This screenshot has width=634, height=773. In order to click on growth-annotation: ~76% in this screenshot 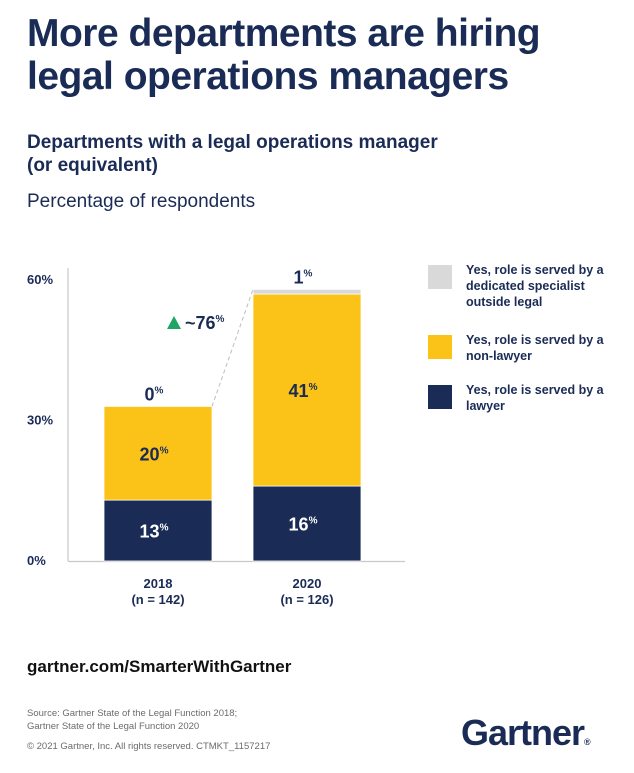, I will do `click(210, 348)`.